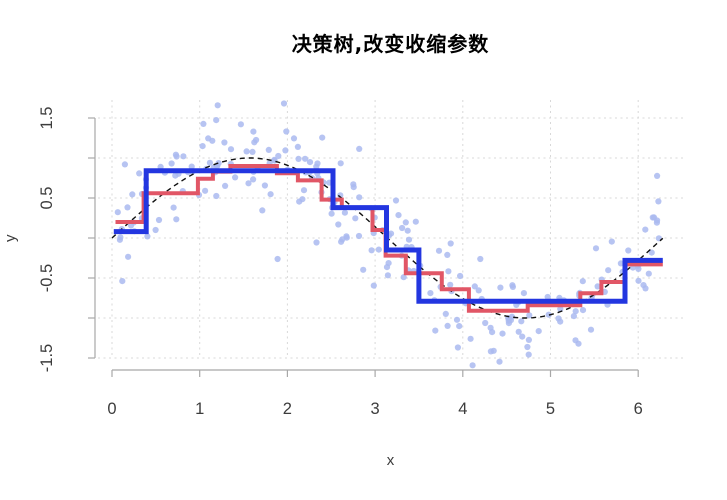 This screenshot has width=727, height=500. What do you see at coordinates (550, 409) in the screenshot?
I see `x-tick-label: 5` at bounding box center [550, 409].